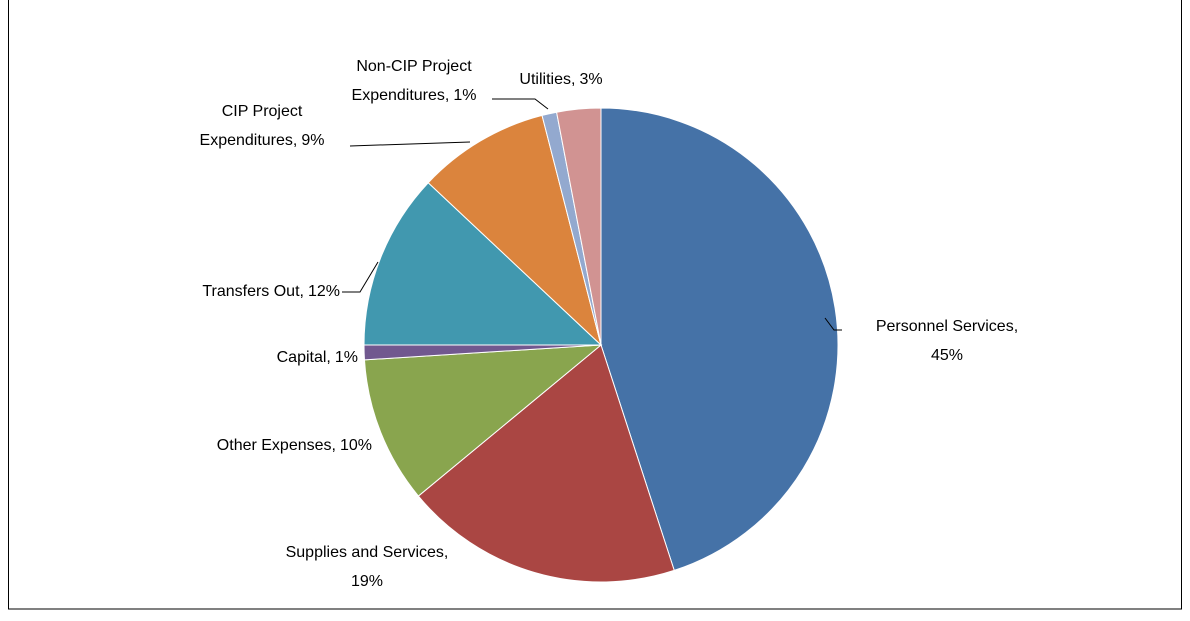 This screenshot has height=621, width=1190. I want to click on label-category: Personnel Services,, so click(947, 326).